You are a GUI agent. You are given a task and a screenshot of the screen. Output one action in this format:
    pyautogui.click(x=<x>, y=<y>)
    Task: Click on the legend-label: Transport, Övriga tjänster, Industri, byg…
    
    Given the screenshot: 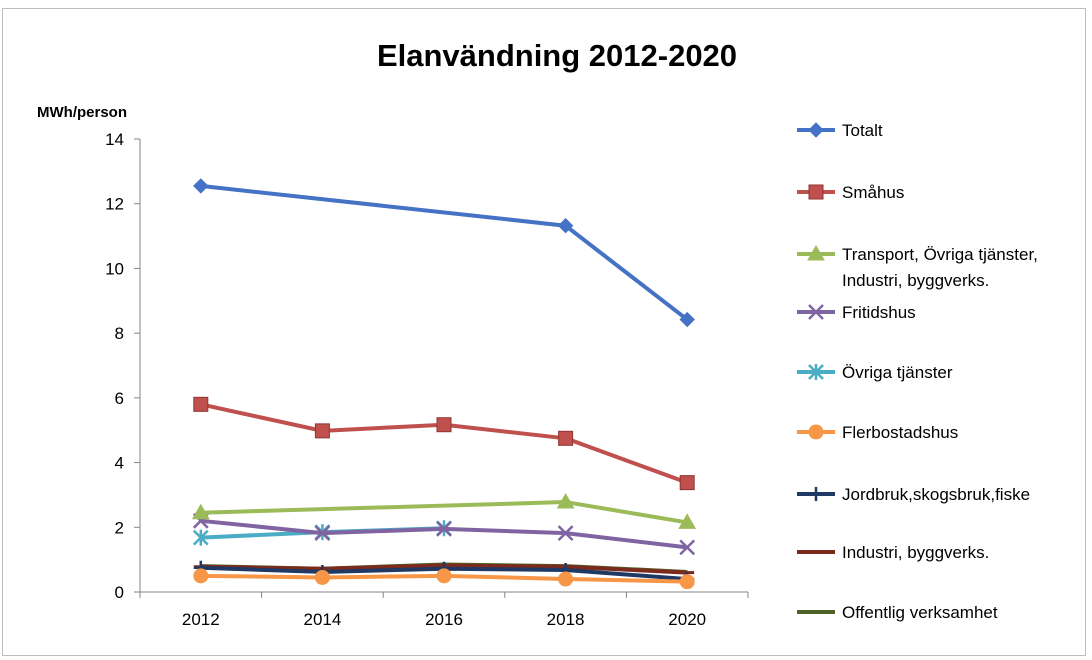 What is the action you would take?
    pyautogui.click(x=940, y=267)
    